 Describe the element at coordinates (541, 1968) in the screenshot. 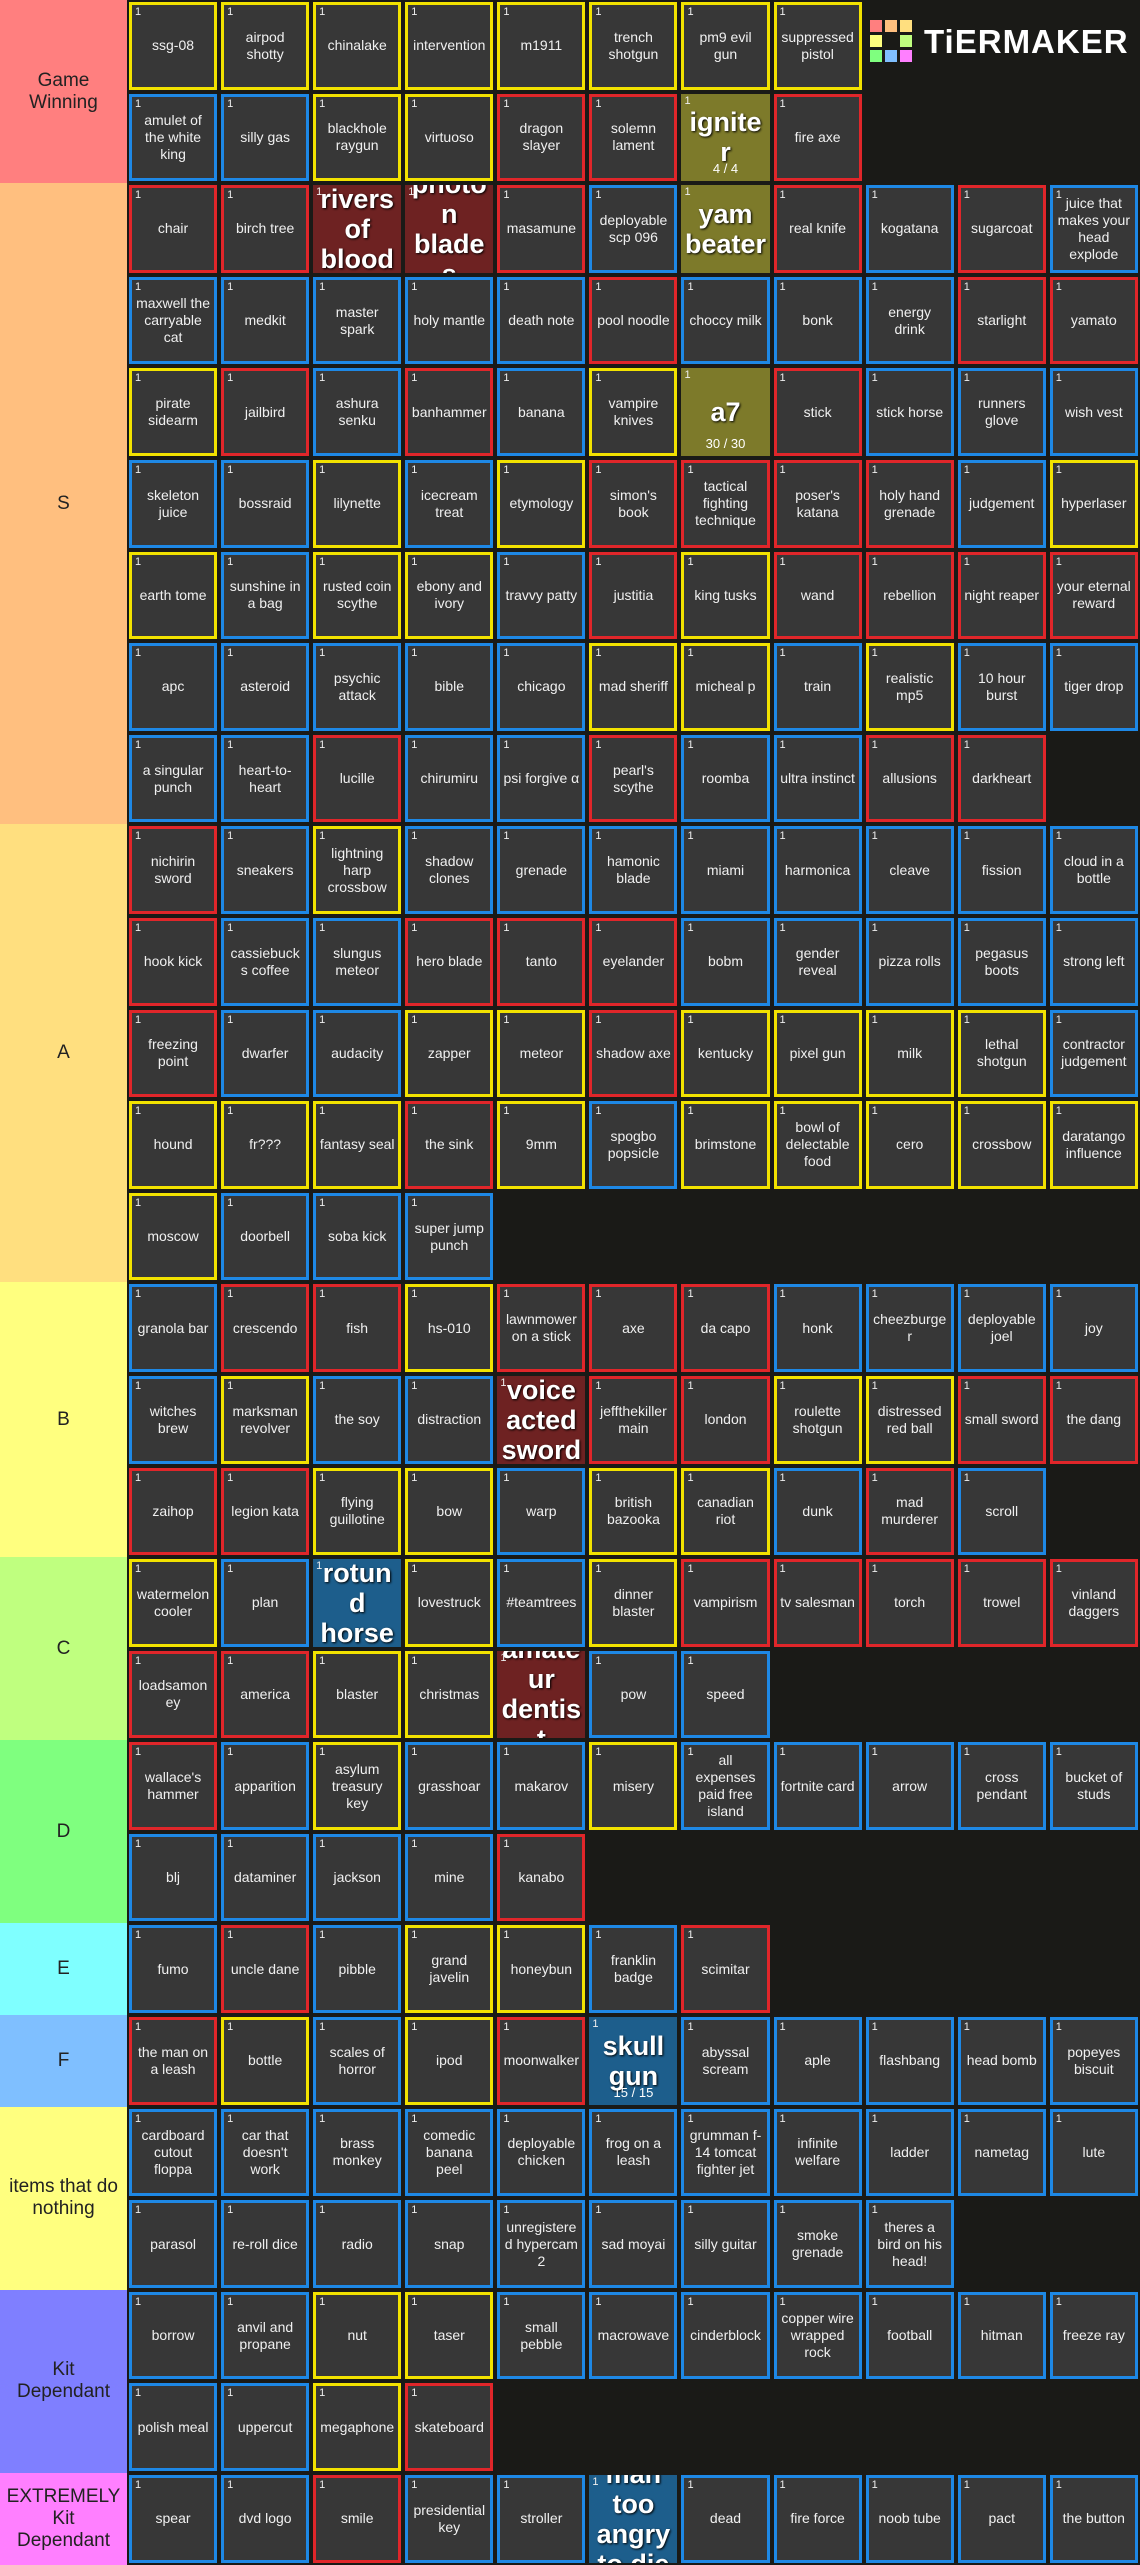

I see `tile-label: honeybun` at that location.